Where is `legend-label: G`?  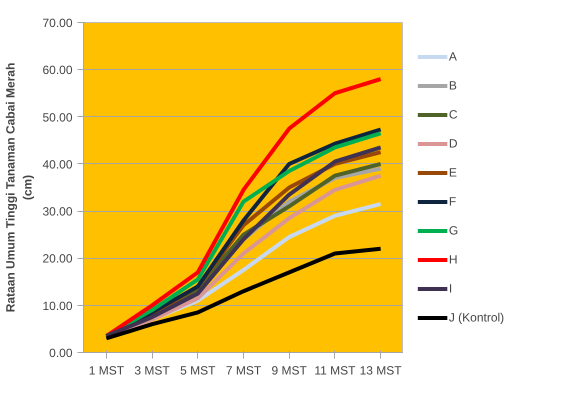 legend-label: G is located at coordinates (454, 231).